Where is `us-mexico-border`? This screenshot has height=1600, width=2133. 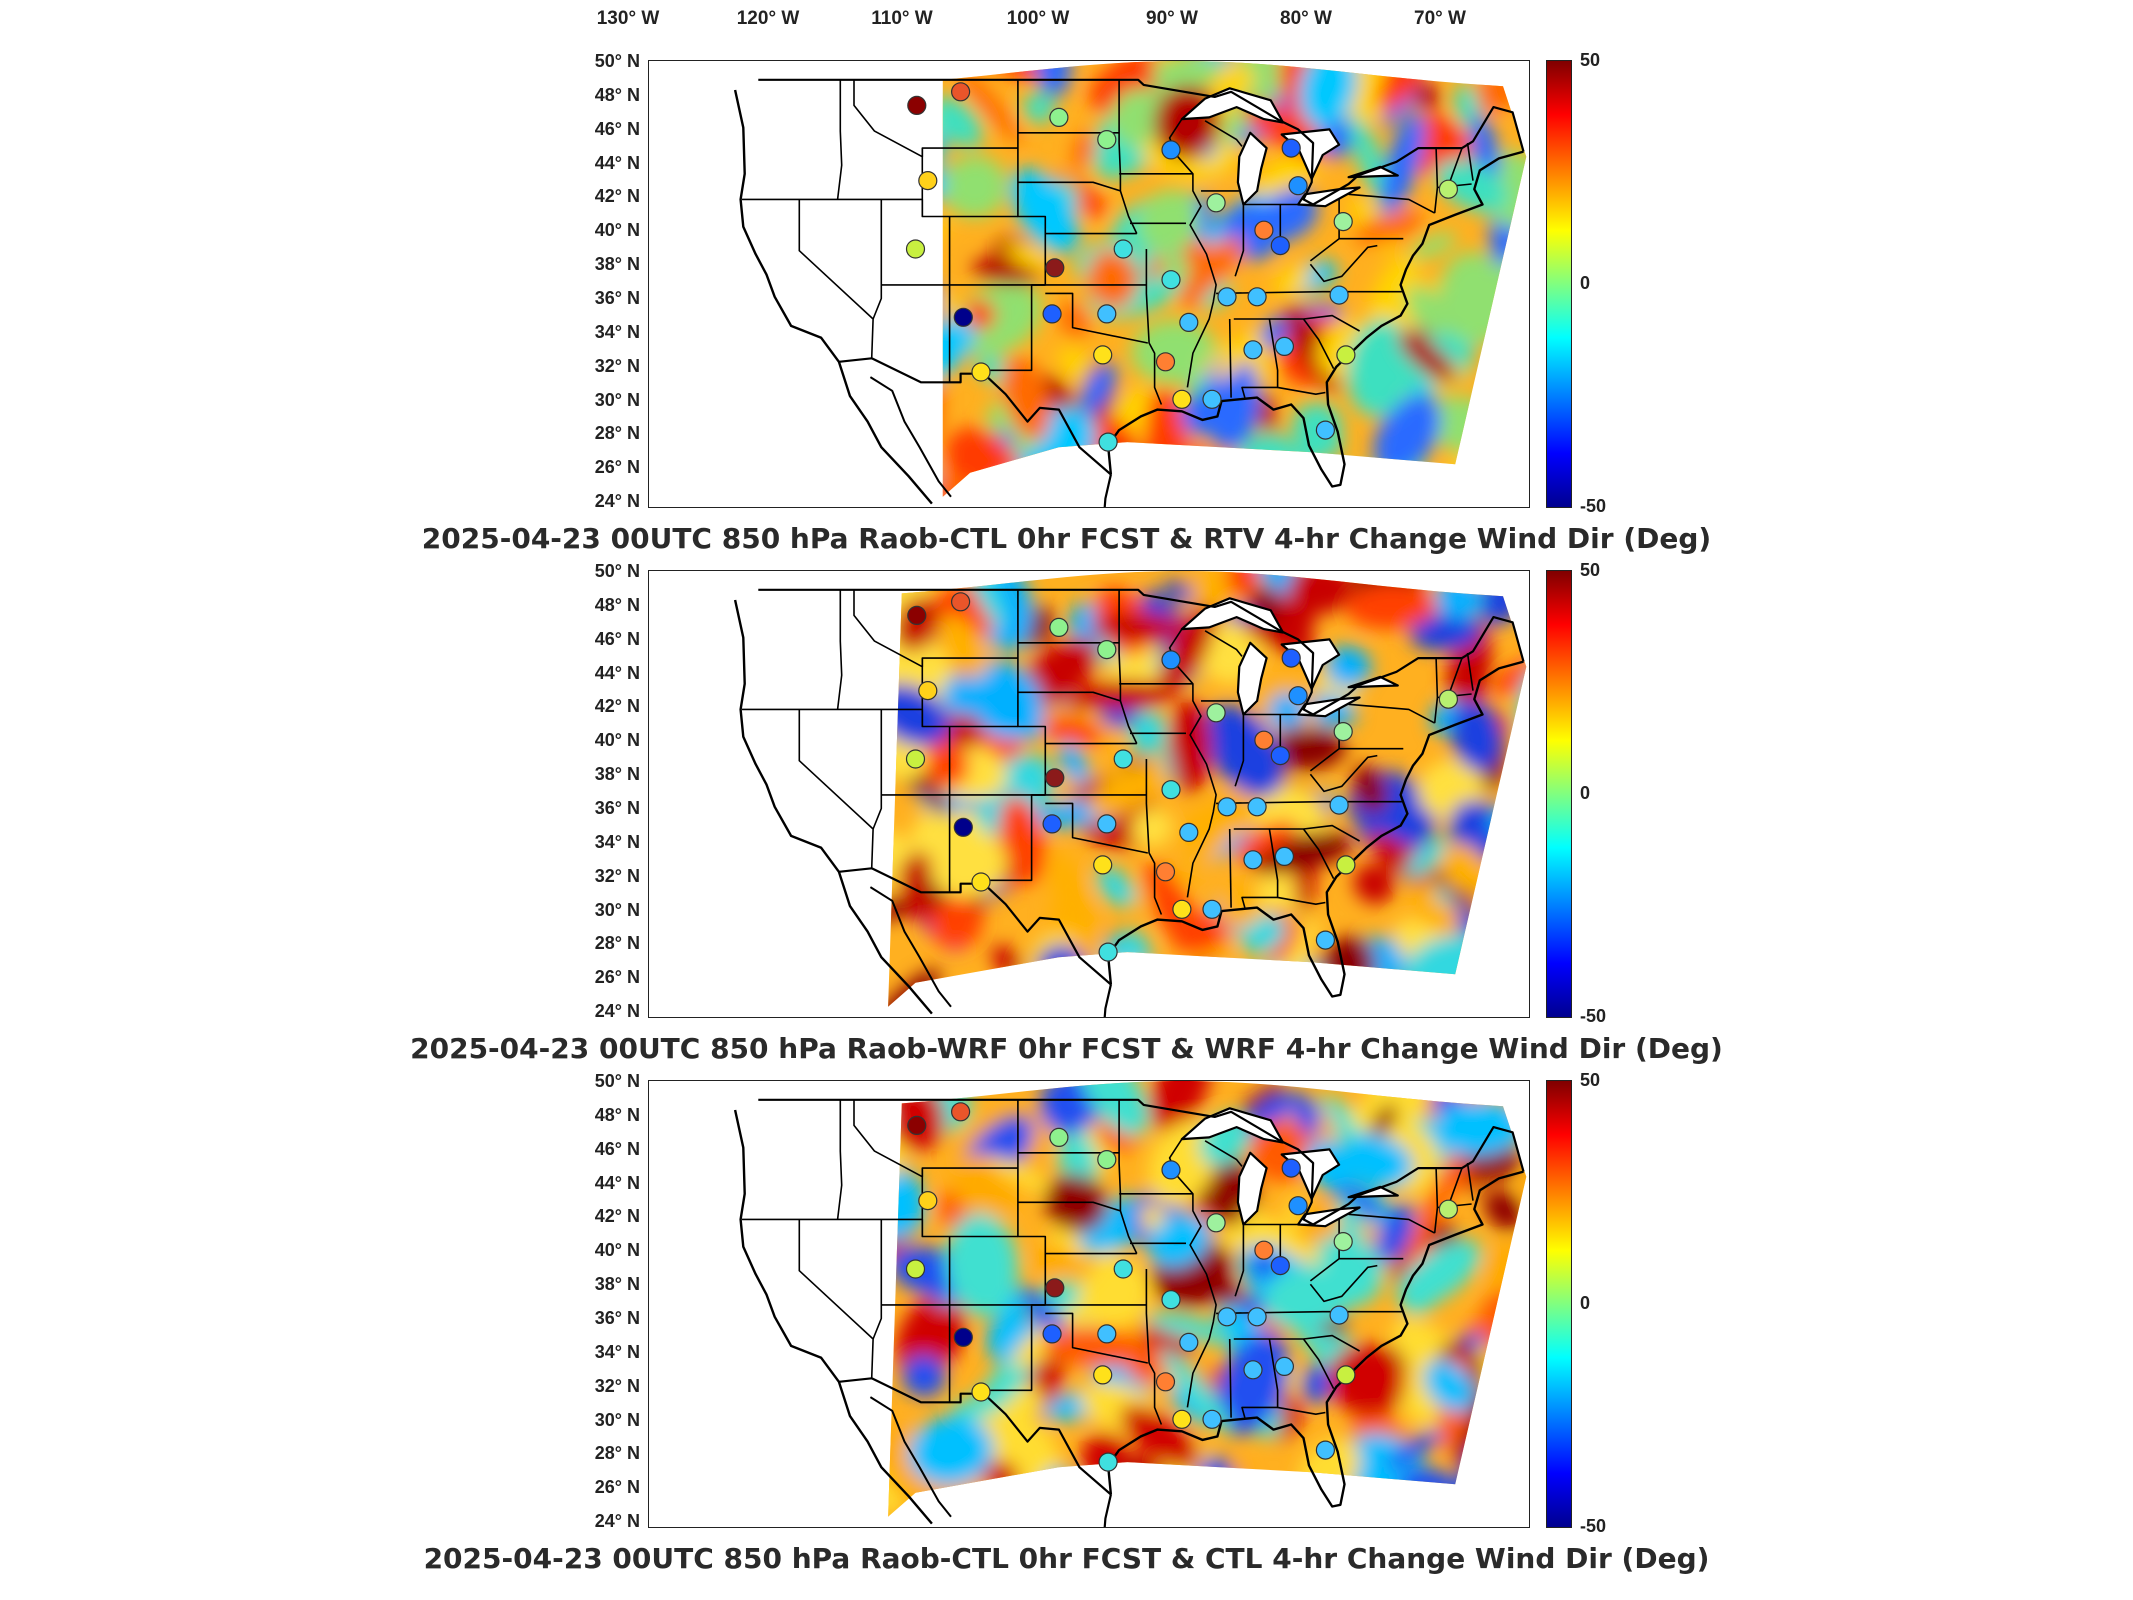 us-mexico-border is located at coordinates (975, 1436).